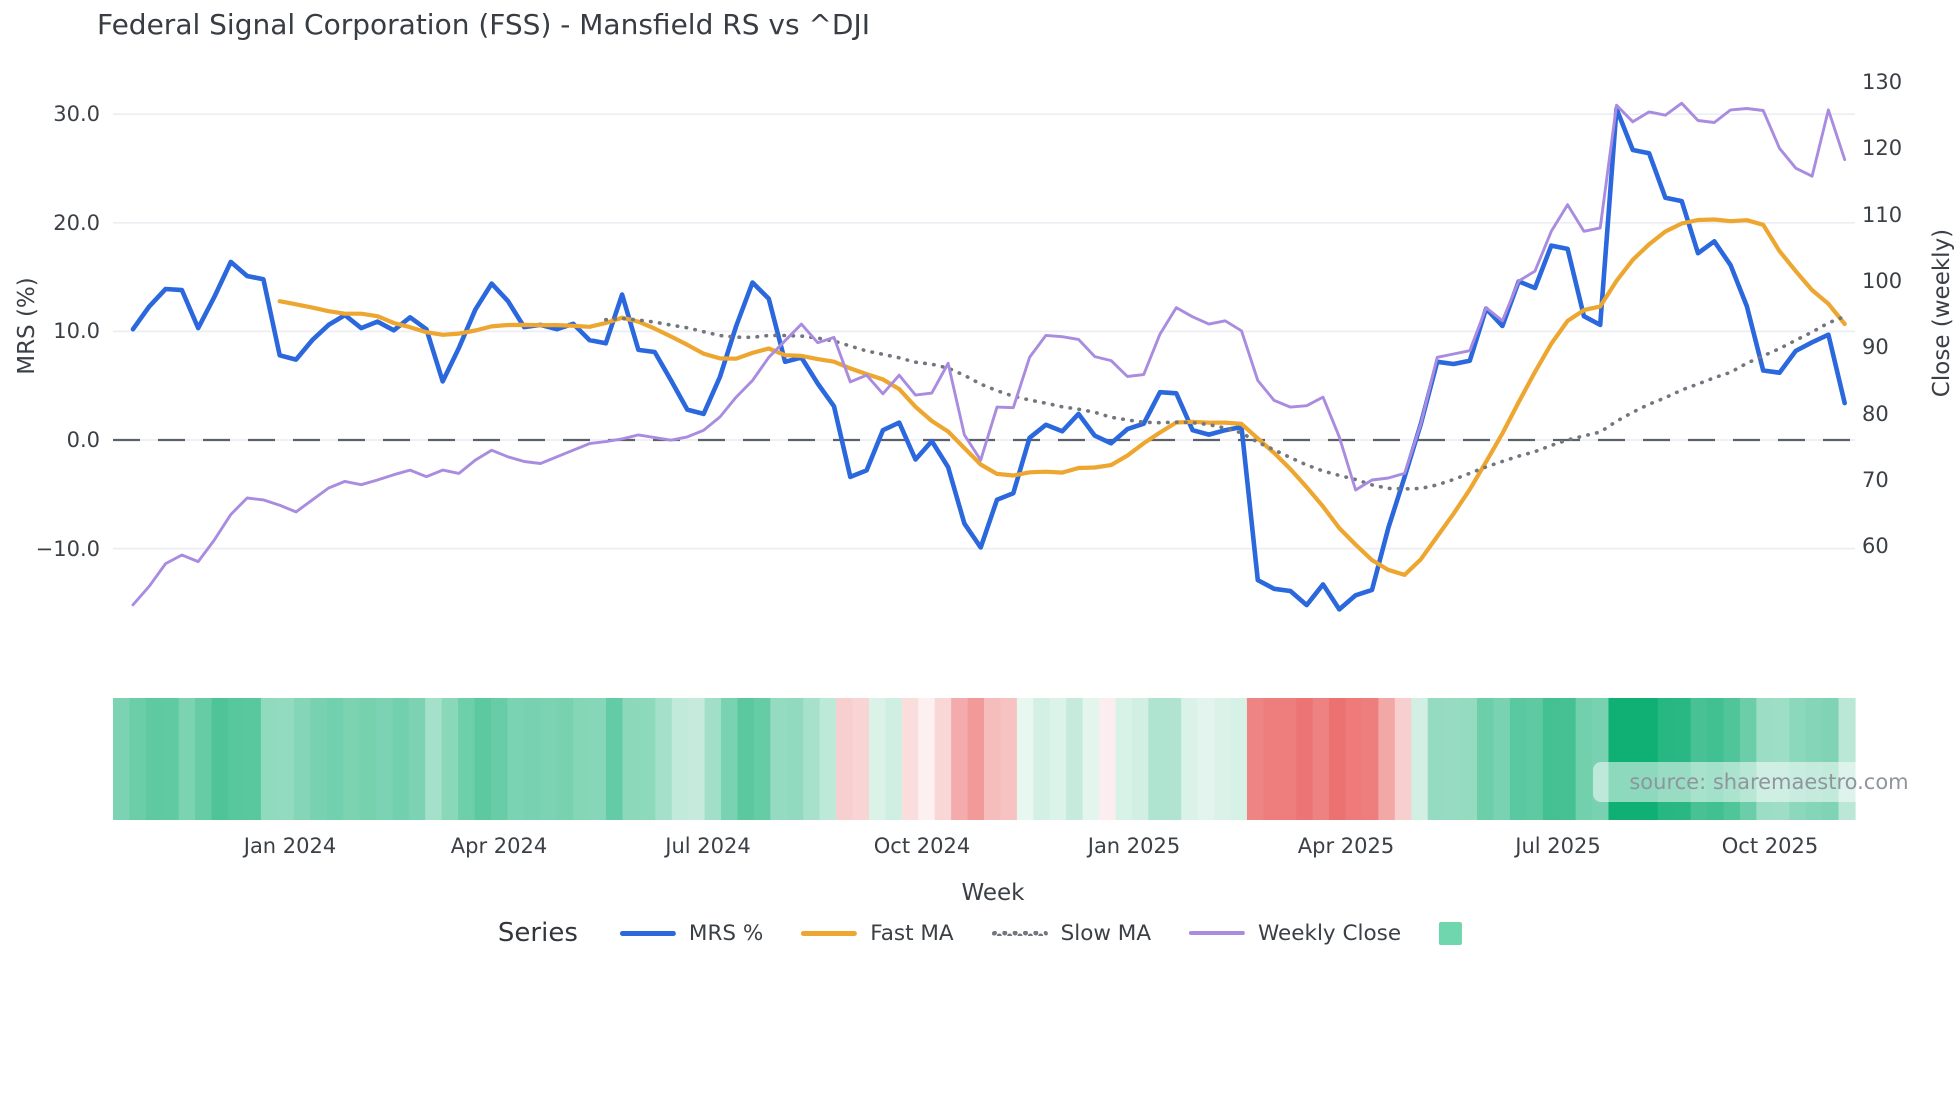  I want to click on right-axis-tick: 100, so click(1882, 281).